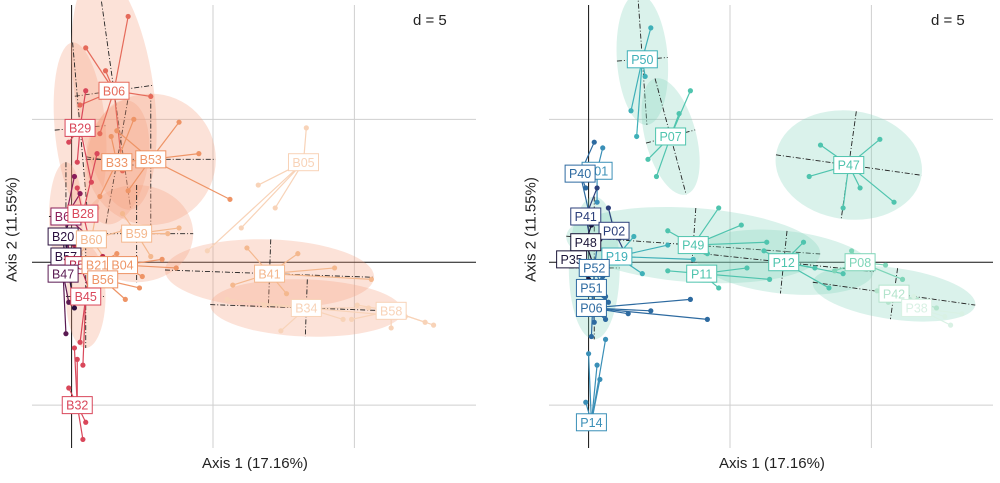 The image size is (1000, 483). I want to click on left-x-axis-label: Axis 1 (17.16%), so click(255, 463).